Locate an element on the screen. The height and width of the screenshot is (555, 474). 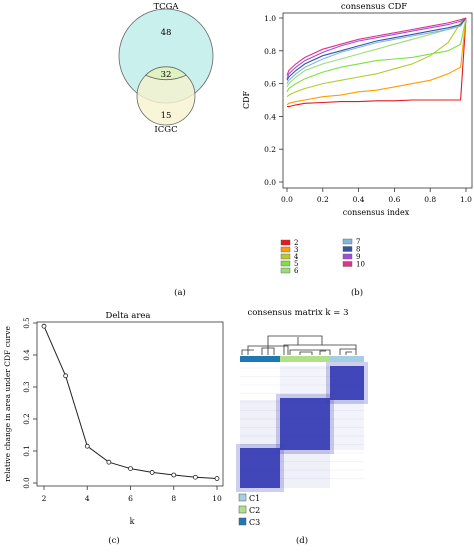
consensus-matrix-panel: consensus matrix k = 3 C1 C2 C3 is located at coordinates (302, 417).